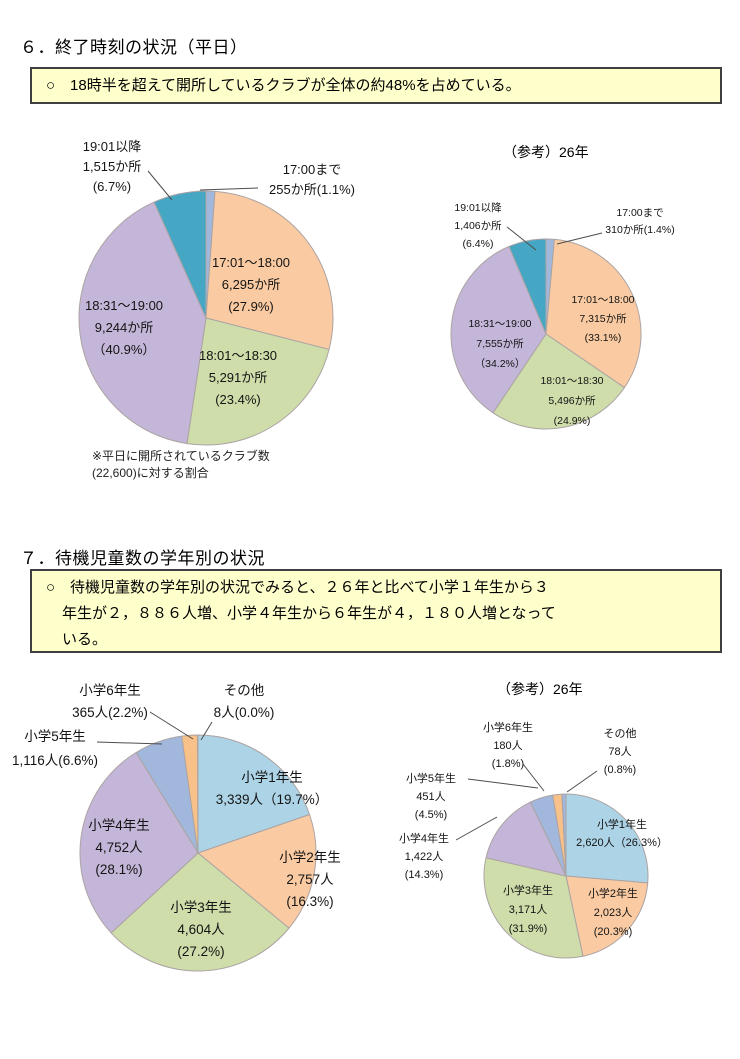 This screenshot has width=740, height=1059. What do you see at coordinates (312, 180) in the screenshot?
I see `pie1-label-1: 17:00まで 255か所(1.1%)` at bounding box center [312, 180].